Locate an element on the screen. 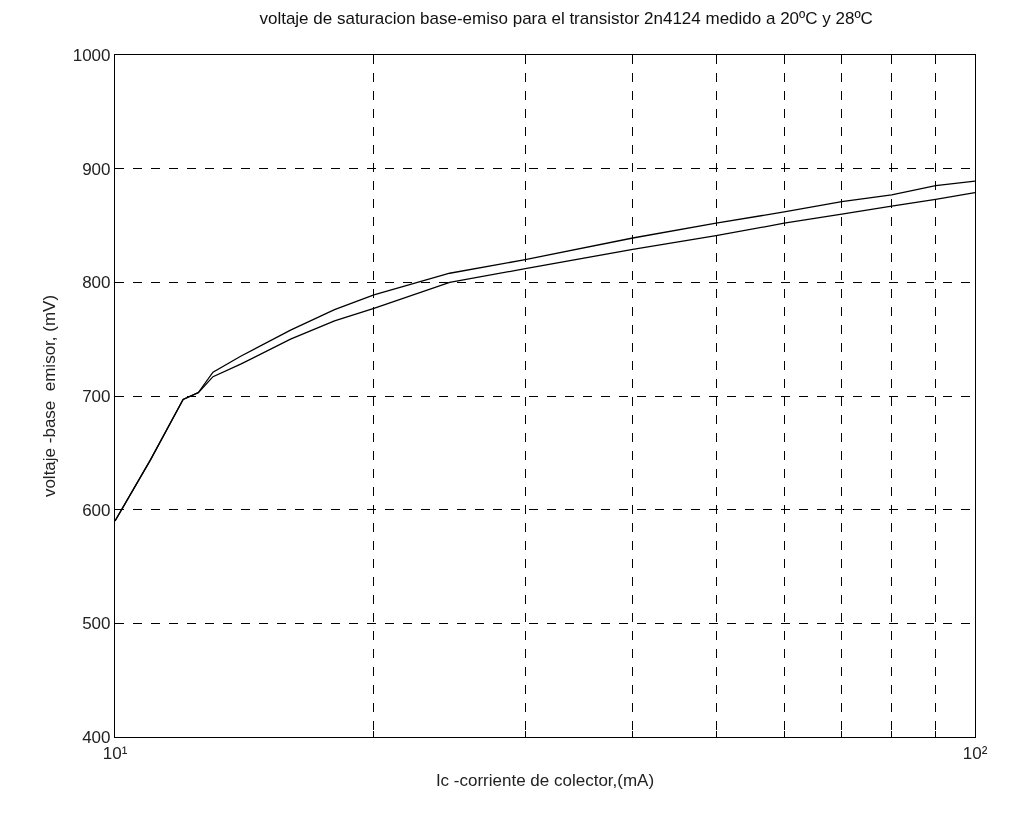 The width and height of the screenshot is (1011, 827). y-tick-label: 700 is located at coordinates (96, 396).